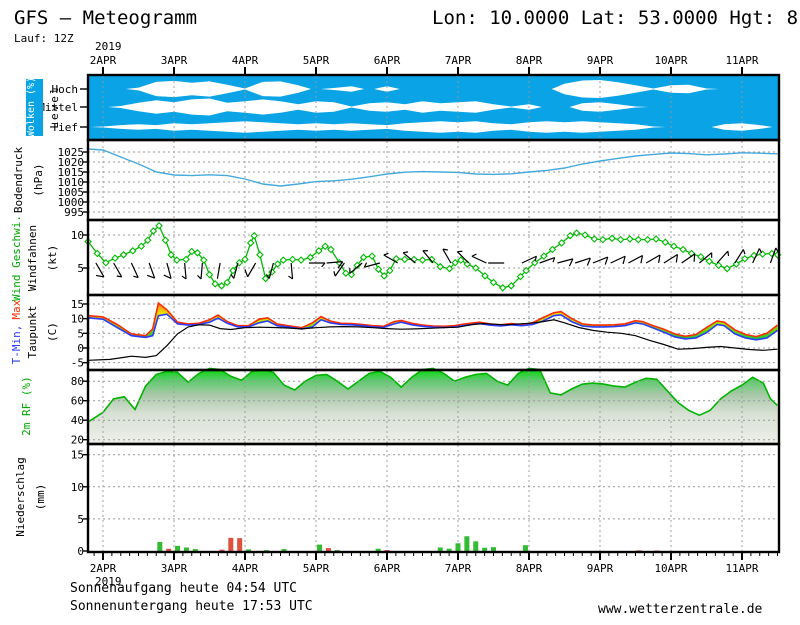 This screenshot has height=625, width=800. What do you see at coordinates (71, 162) in the screenshot?
I see `pressure-ytick-label: 1020` at bounding box center [71, 162].